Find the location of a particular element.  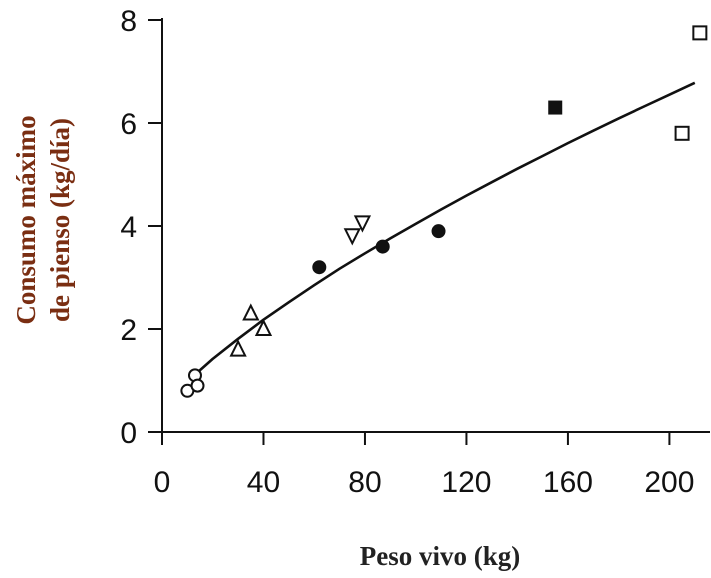

y-tick-label: 6 is located at coordinates (128, 124).